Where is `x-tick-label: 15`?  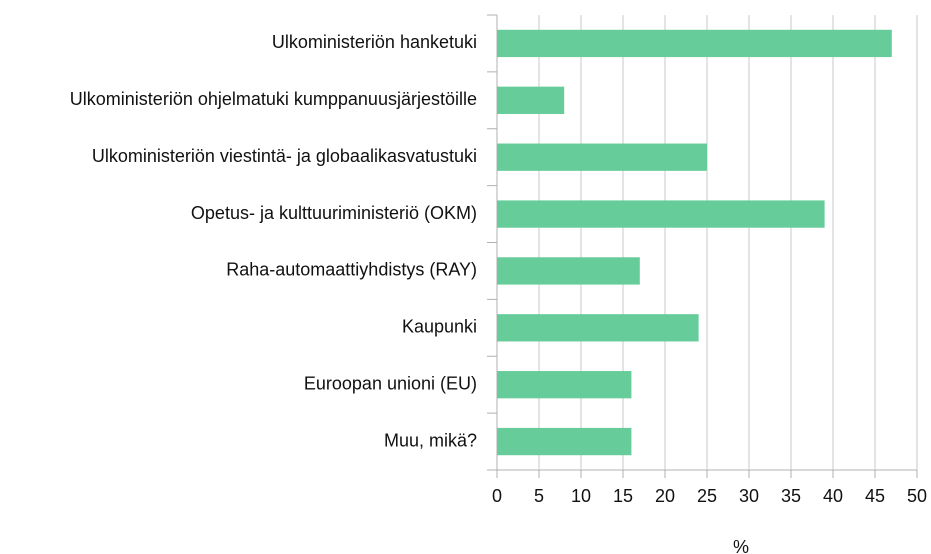
x-tick-label: 15 is located at coordinates (623, 496).